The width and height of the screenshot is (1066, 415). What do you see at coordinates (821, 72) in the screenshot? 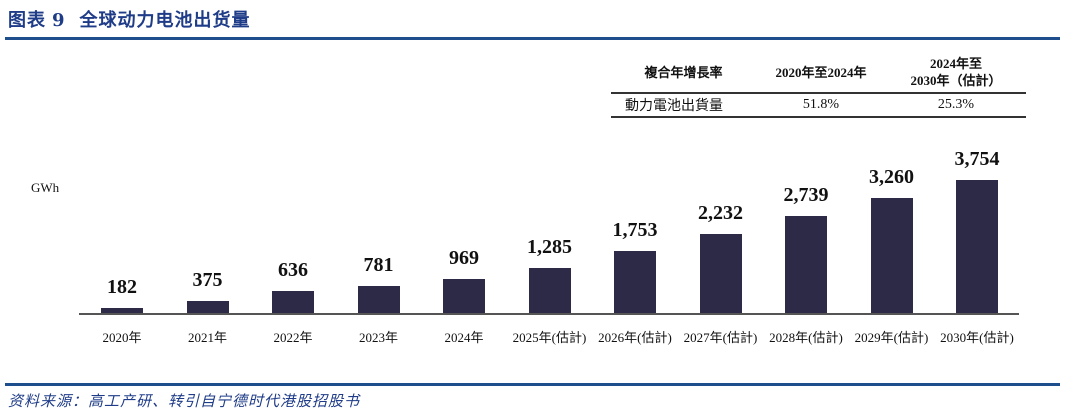
I see `cagr-header-2020-2024: 2020年至2024年` at bounding box center [821, 72].